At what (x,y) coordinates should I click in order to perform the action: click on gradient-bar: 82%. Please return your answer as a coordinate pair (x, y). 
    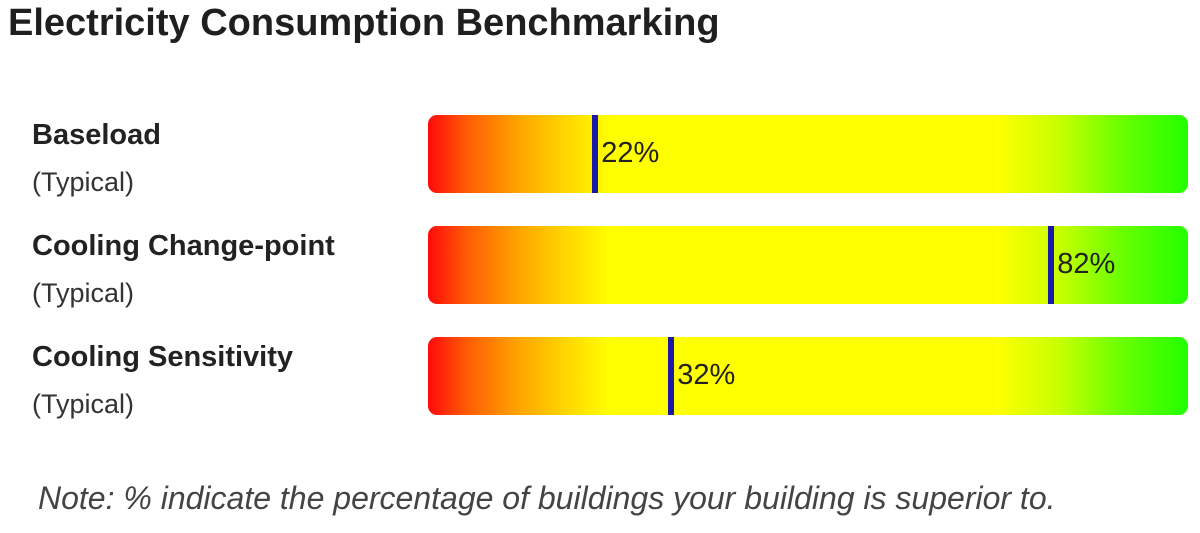
    Looking at the image, I should click on (808, 265).